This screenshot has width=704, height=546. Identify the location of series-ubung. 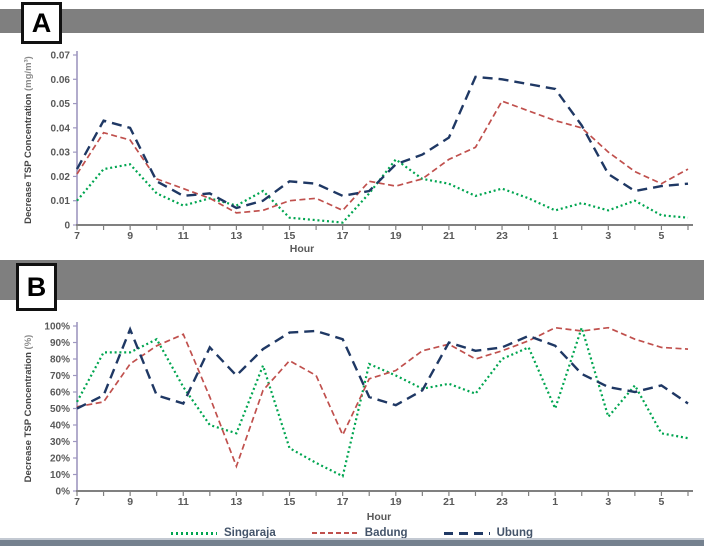
(382, 368).